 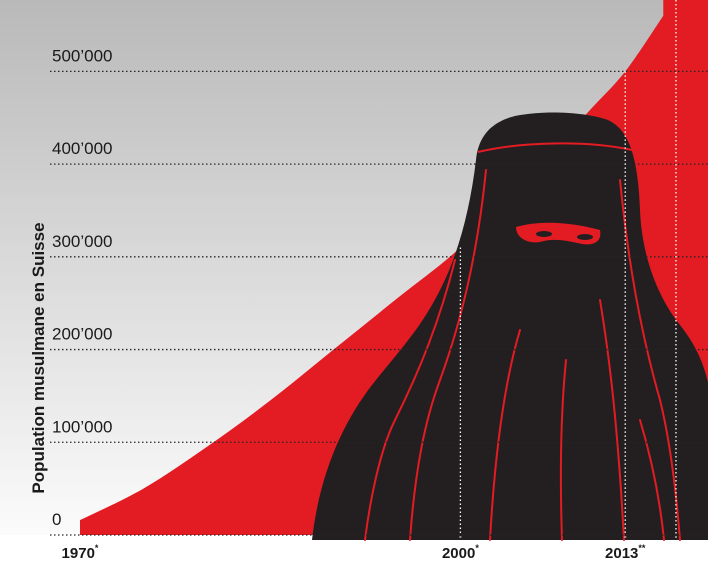 What do you see at coordinates (460, 552) in the screenshot?
I see `x-tick-label: 2000*` at bounding box center [460, 552].